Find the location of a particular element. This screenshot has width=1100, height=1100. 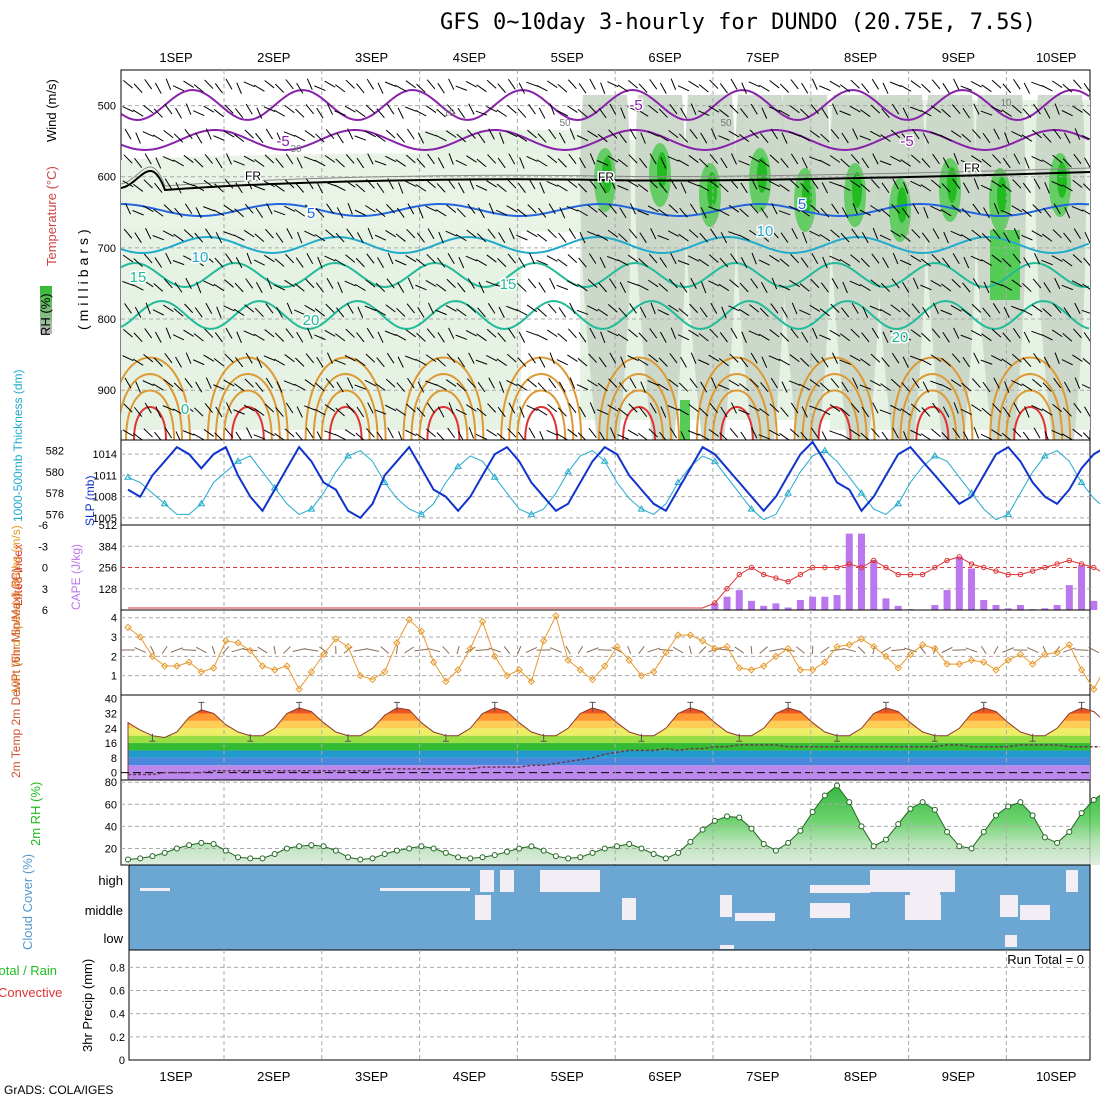

min-temp-errorbar is located at coordinates (445, 737).